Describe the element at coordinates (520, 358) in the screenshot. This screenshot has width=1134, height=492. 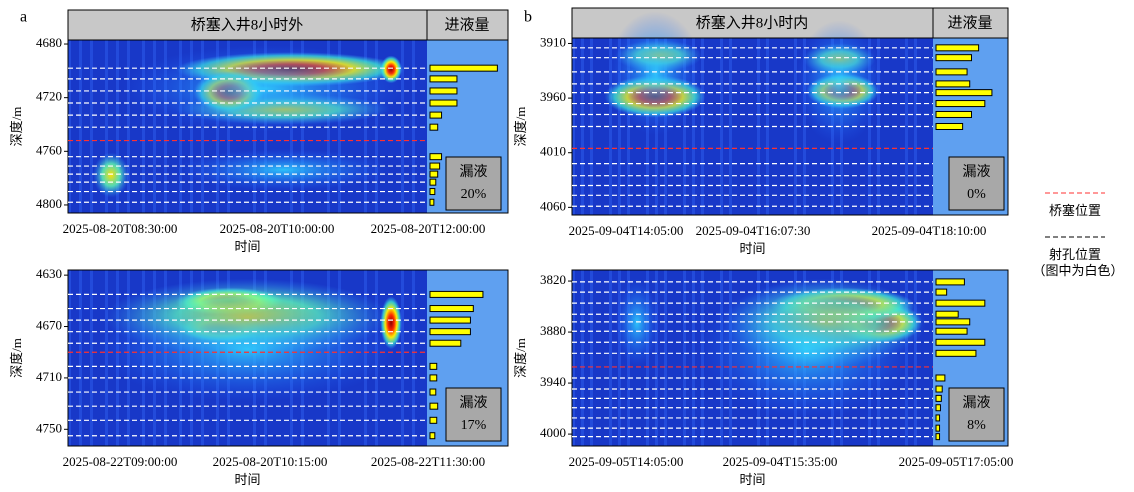
I see `y-axis-label: 深度/m` at that location.